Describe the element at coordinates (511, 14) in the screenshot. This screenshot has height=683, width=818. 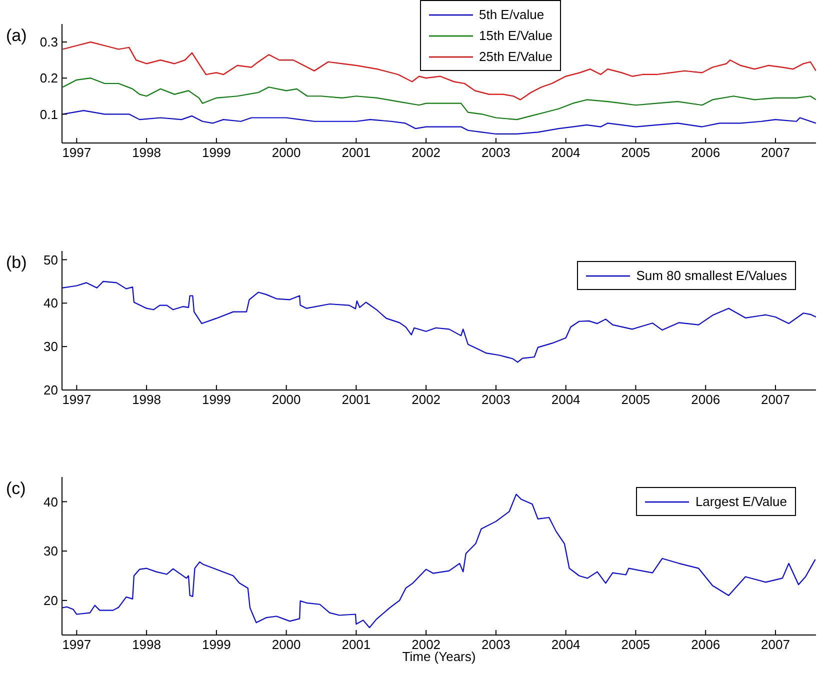
I see `legend-label: 5th E/value` at that location.